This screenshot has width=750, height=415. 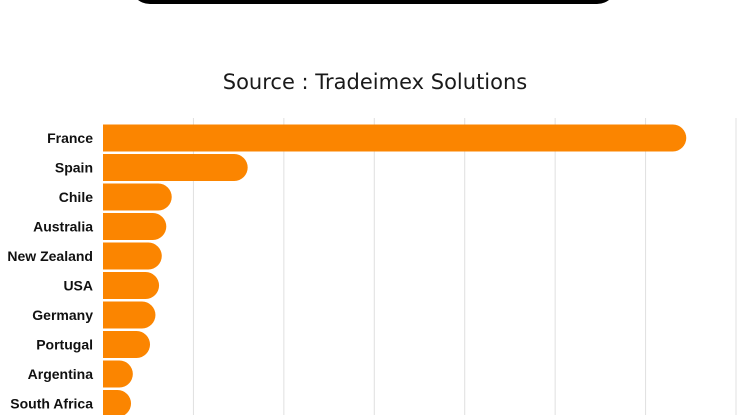 I want to click on bar-new-zealand, so click(x=132, y=256).